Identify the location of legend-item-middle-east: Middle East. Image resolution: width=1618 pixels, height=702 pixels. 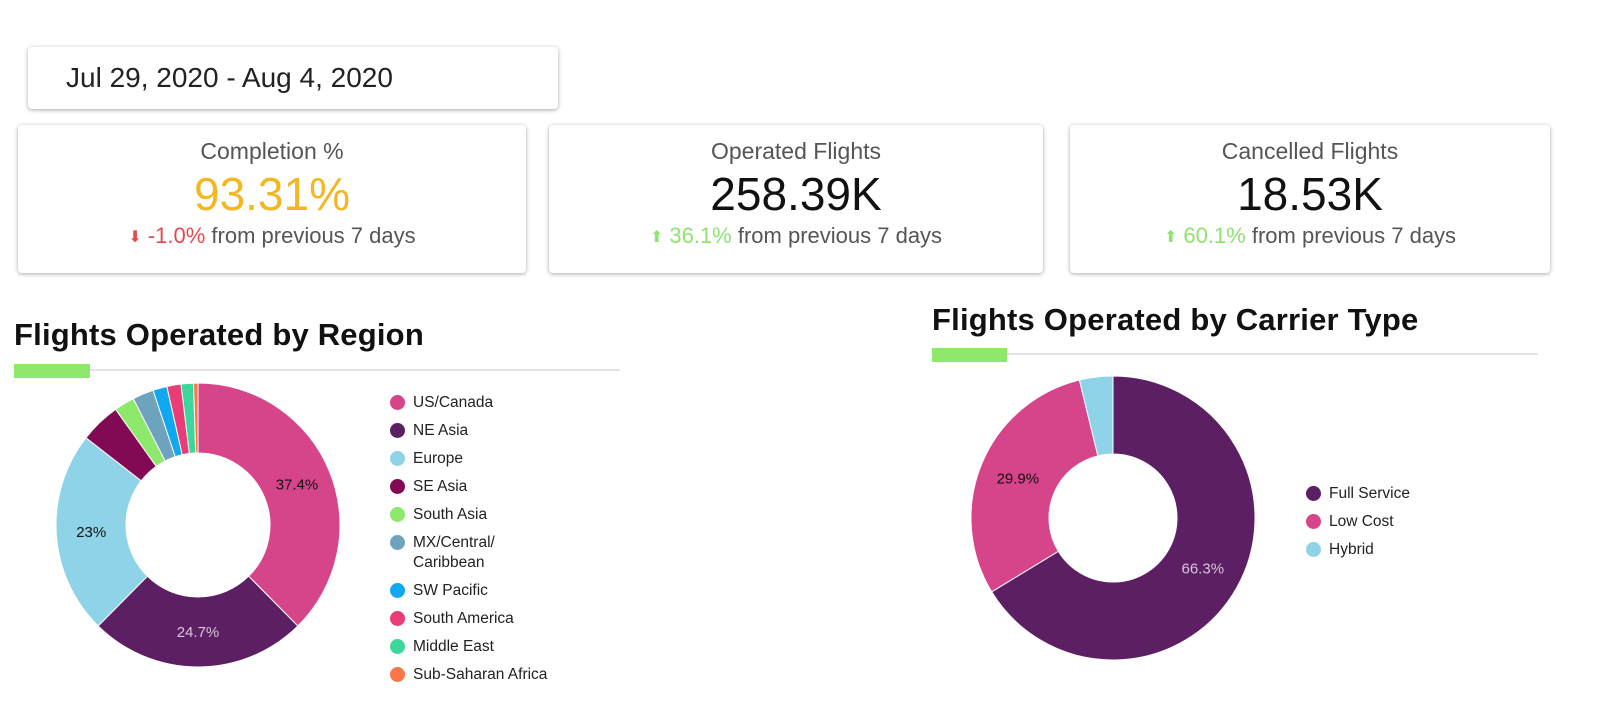
(468, 647).